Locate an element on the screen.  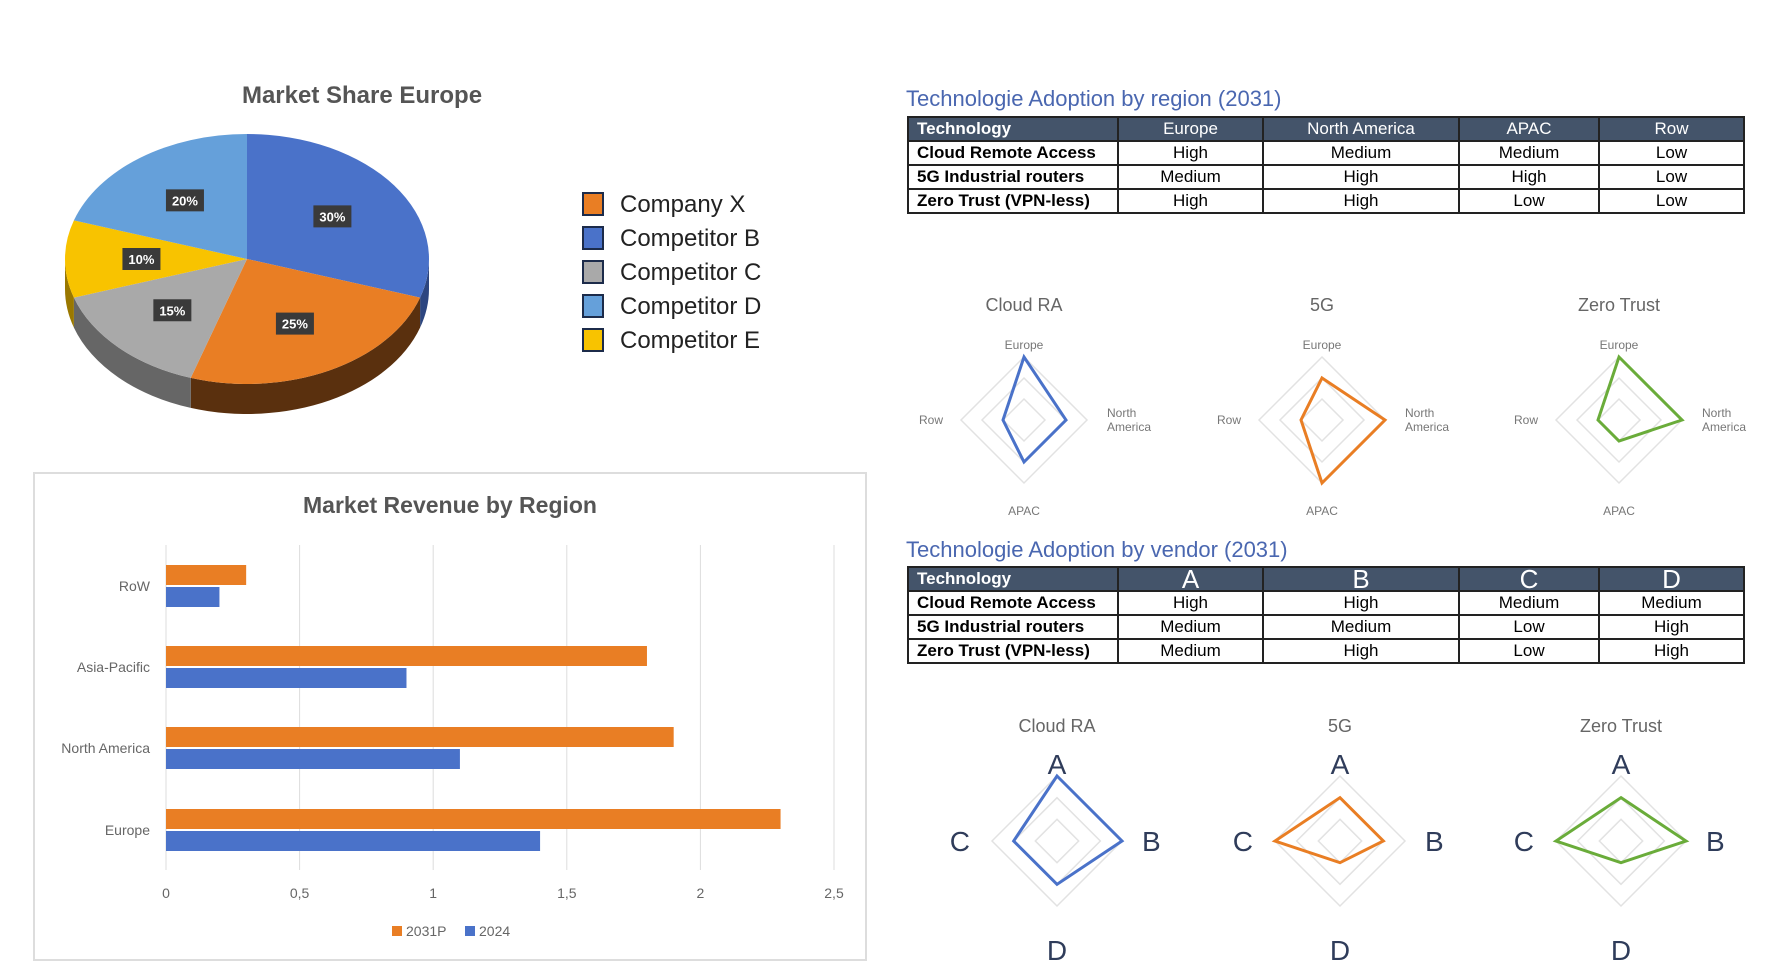
legend-label: 2031P is located at coordinates (426, 931).